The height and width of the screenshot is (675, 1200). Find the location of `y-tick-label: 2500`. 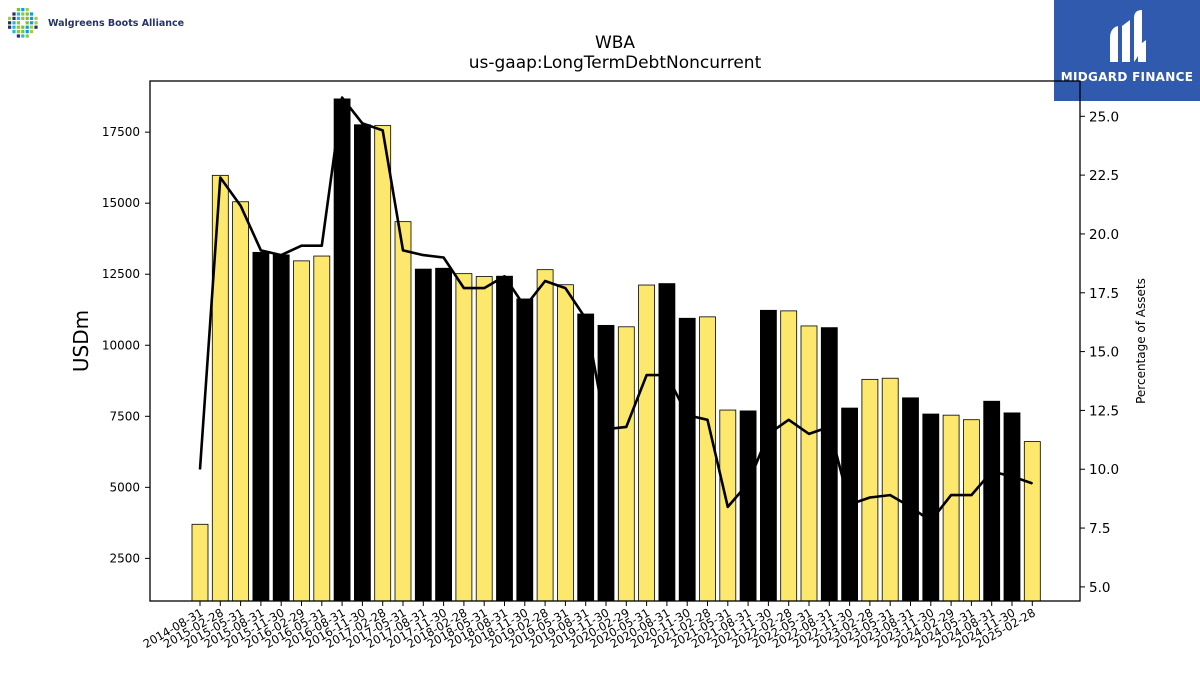

y-tick-label: 2500 is located at coordinates (124, 558).